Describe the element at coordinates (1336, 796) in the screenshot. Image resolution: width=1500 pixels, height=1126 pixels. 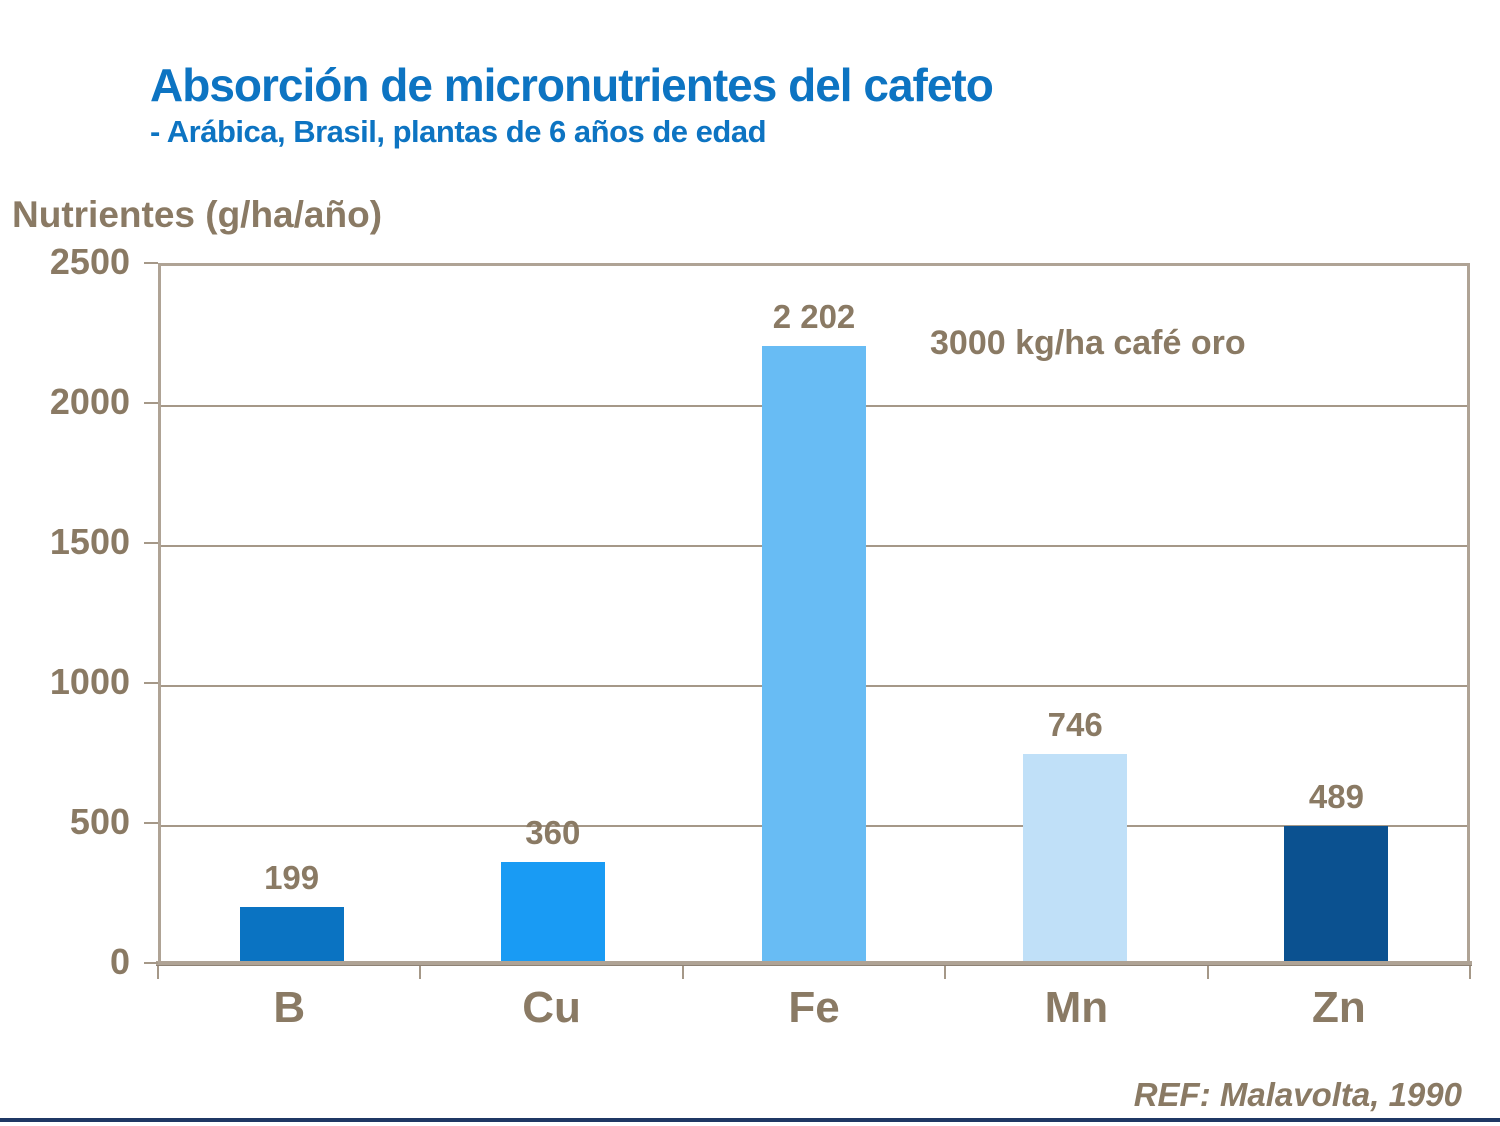
I see `value-label-Zn: 489` at that location.